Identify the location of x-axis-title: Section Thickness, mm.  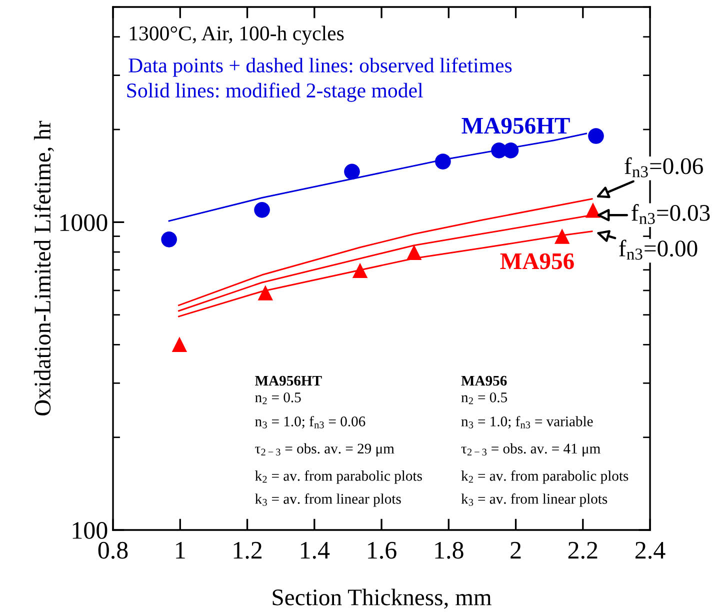
(382, 598).